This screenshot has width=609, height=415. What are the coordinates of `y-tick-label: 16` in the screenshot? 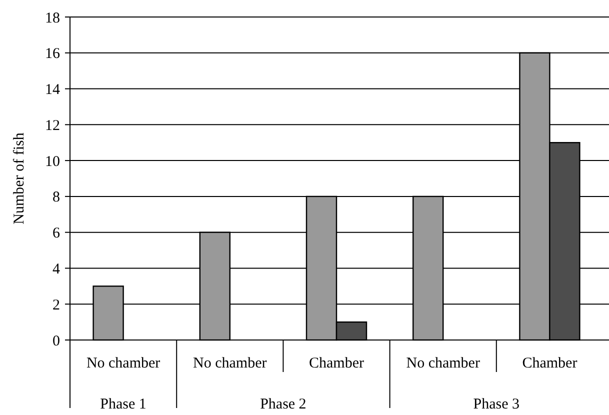 It's located at (52, 54).